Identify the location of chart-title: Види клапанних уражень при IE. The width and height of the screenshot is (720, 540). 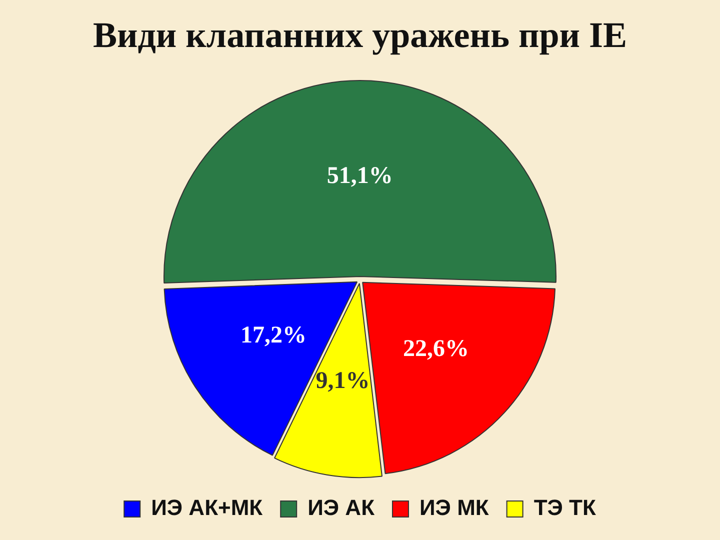
(360, 35).